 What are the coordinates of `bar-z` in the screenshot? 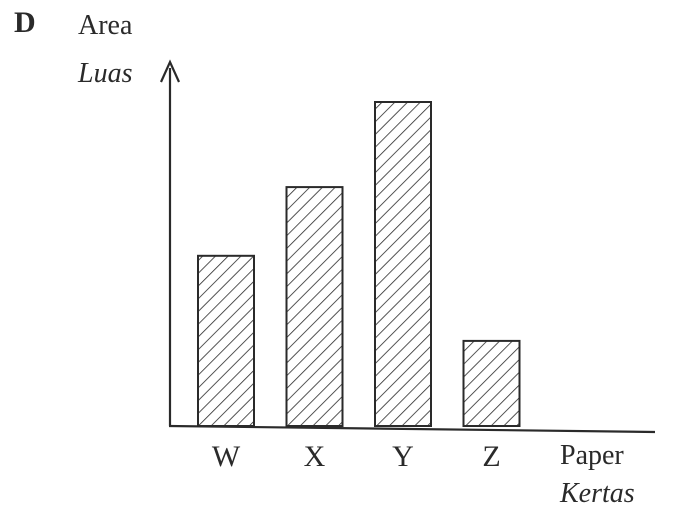 It's located at (491, 383).